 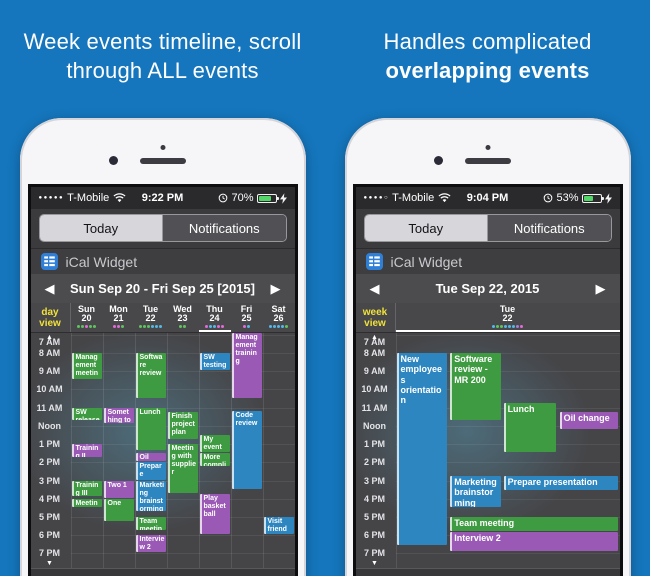 I want to click on event-visit-friend: Visit friend, so click(x=278, y=525).